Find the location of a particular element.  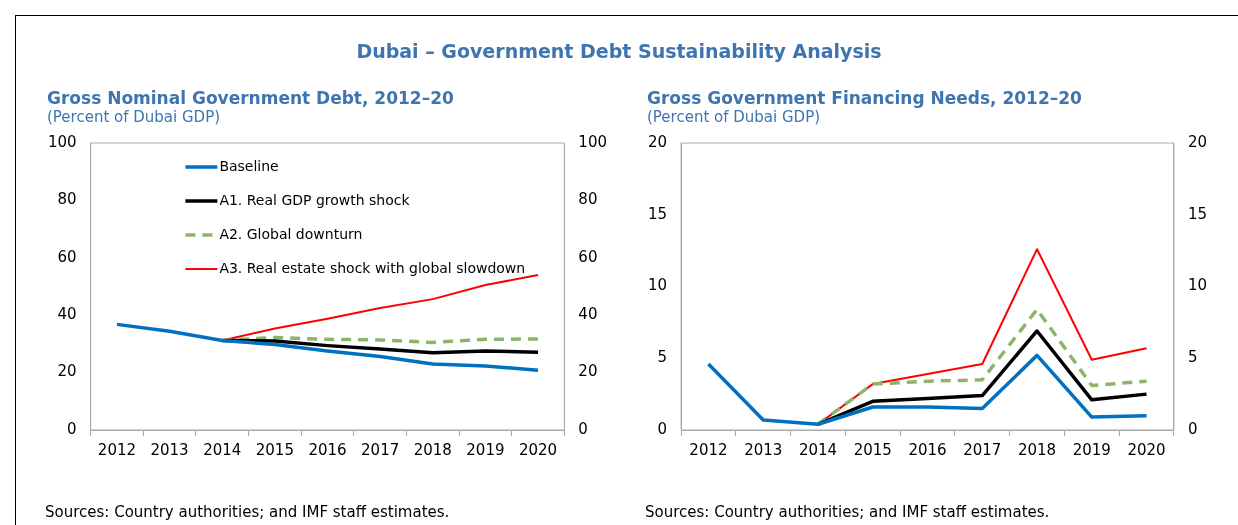

y2-tick-label: 80 is located at coordinates (588, 199).